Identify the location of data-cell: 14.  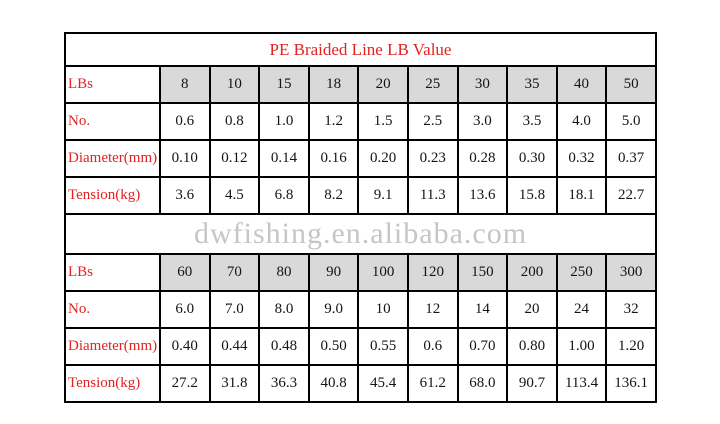
(482, 309).